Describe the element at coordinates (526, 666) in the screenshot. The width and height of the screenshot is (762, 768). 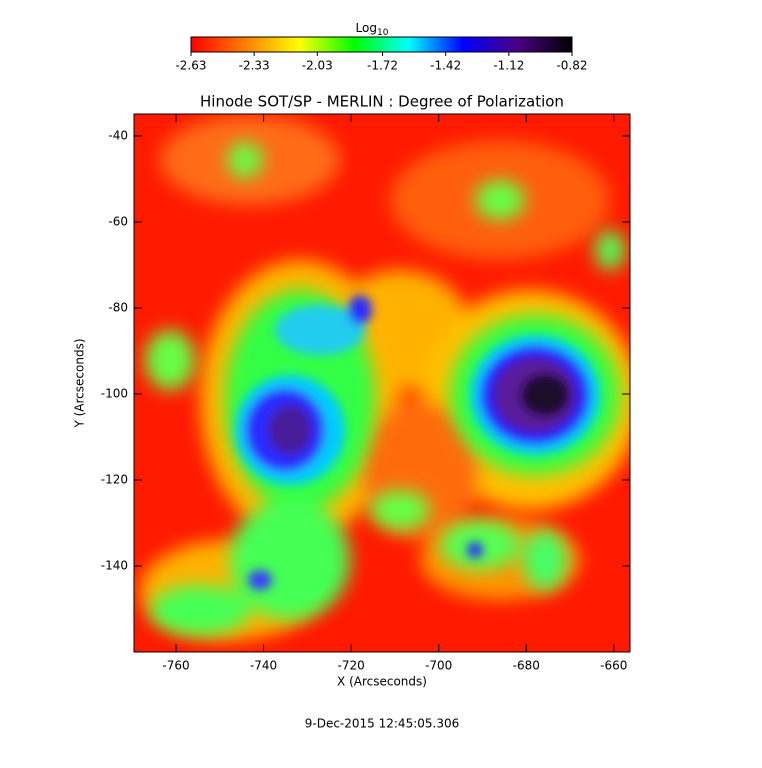
I see `x-tick-label: -680` at that location.